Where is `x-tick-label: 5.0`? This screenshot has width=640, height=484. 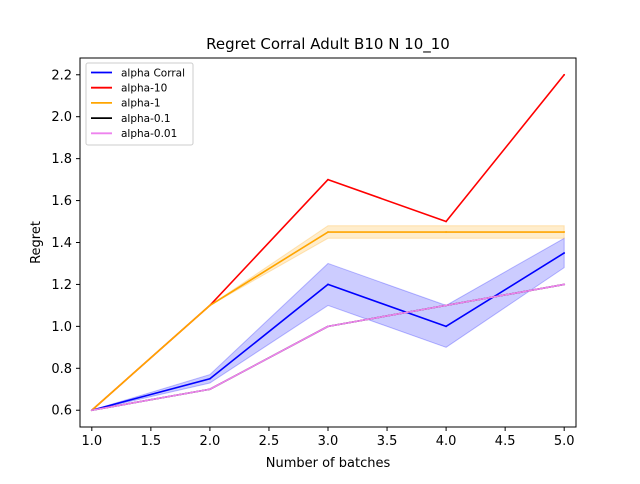 x-tick-label: 5.0 is located at coordinates (564, 441).